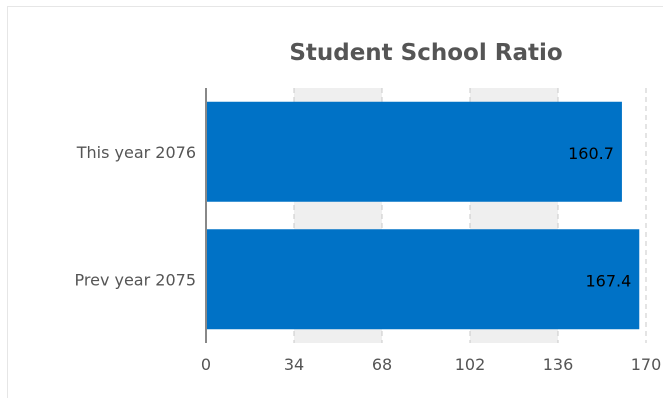 The image size is (664, 399). Describe the element at coordinates (431, 364) in the screenshot. I see `x-tick-labels: 0 34 68 102 136 170` at that location.